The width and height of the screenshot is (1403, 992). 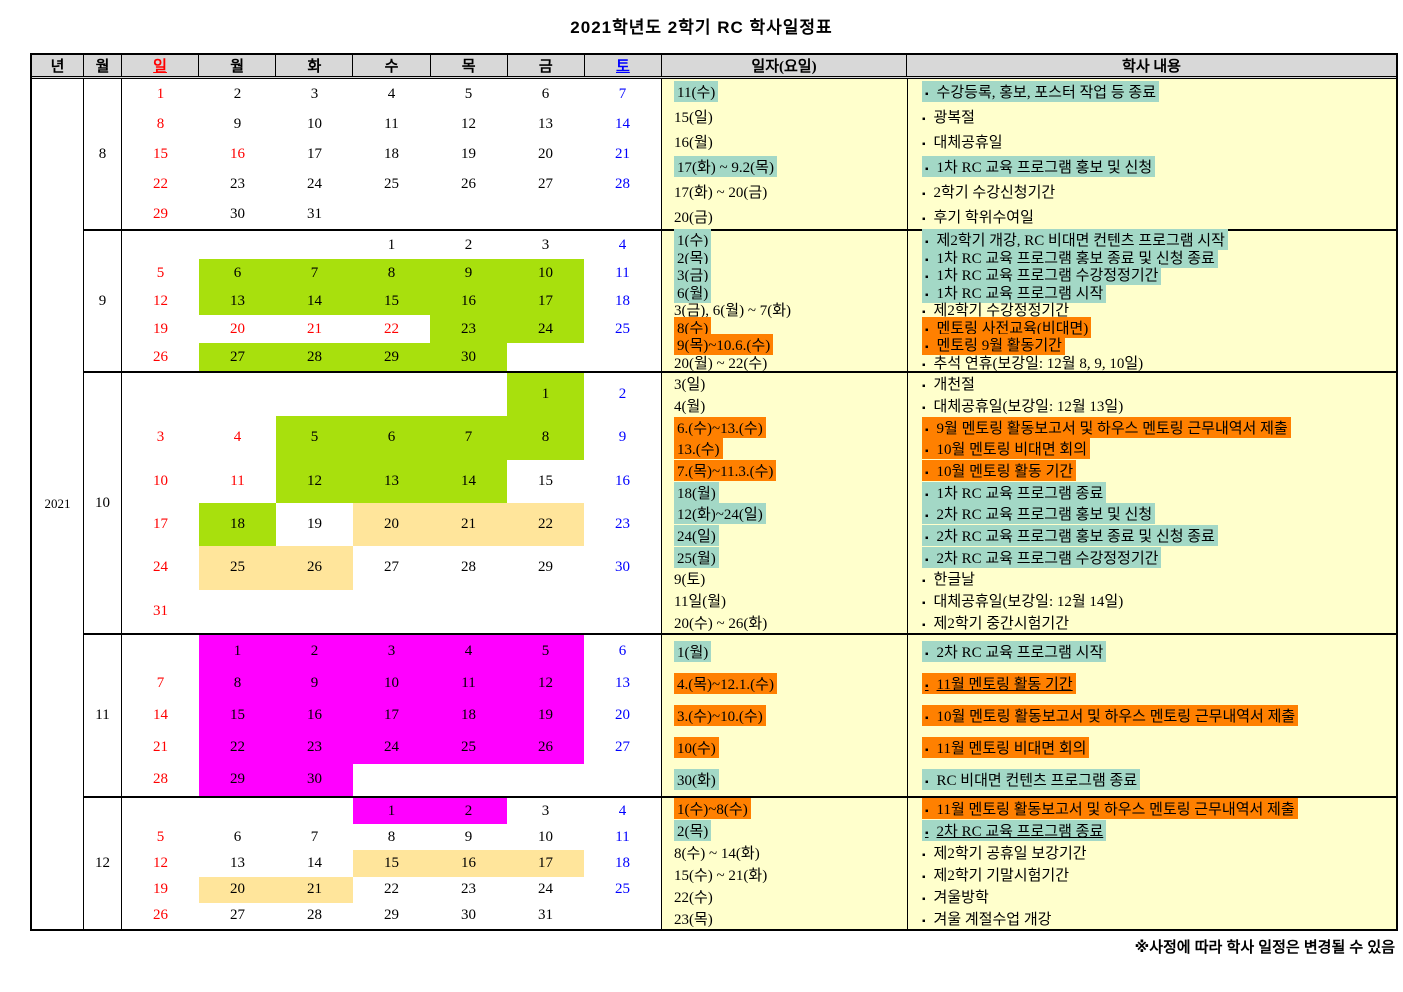 I want to click on day-cell: 10, so click(x=314, y=124).